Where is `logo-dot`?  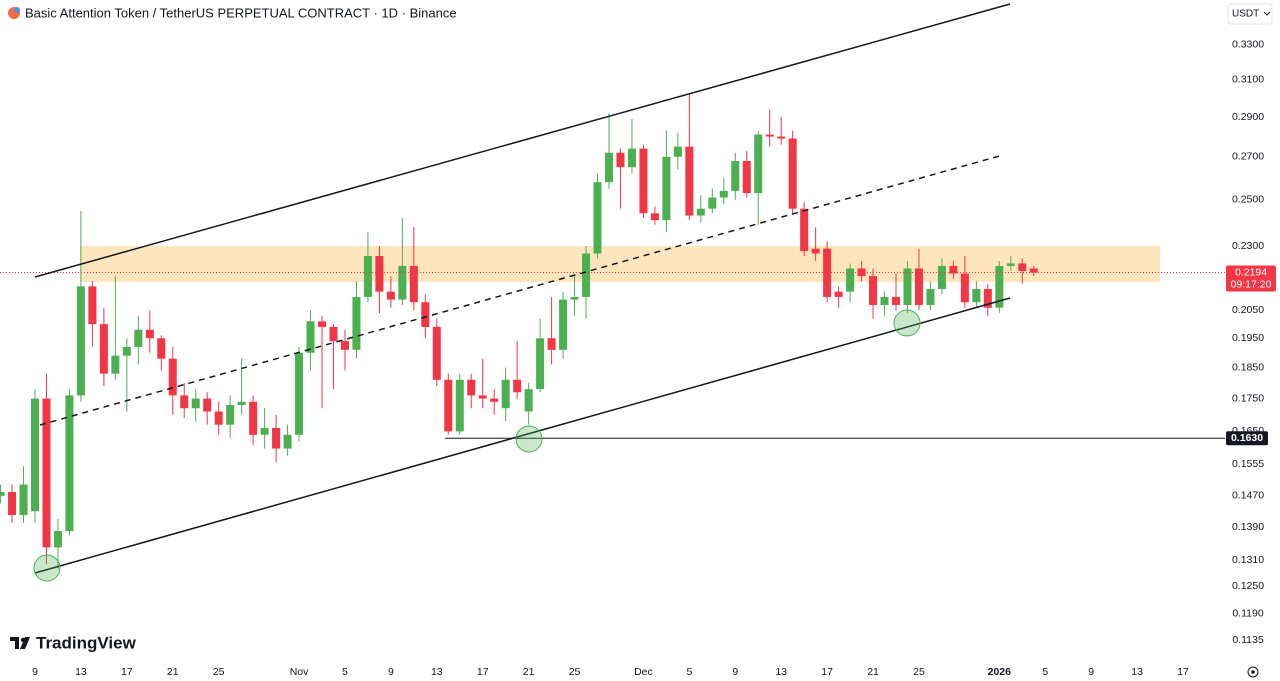 logo-dot is located at coordinates (23, 640).